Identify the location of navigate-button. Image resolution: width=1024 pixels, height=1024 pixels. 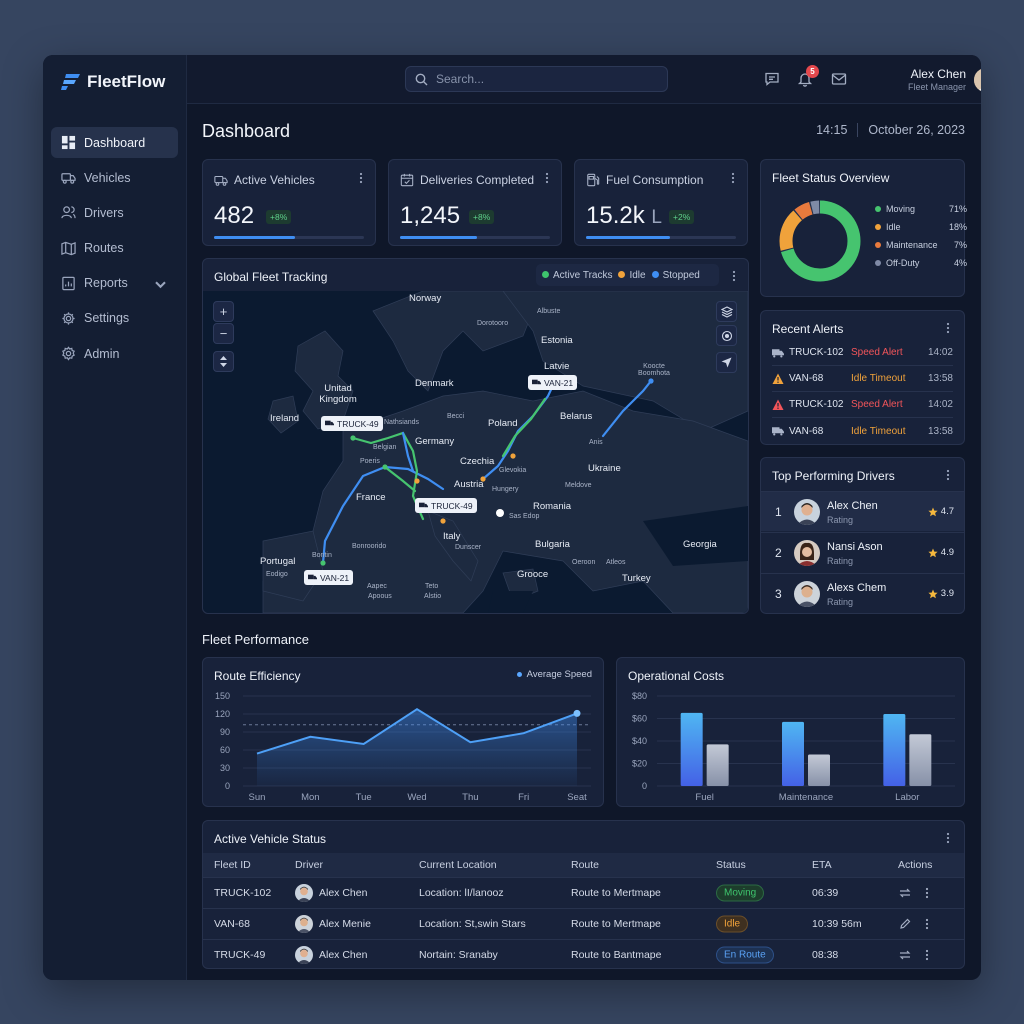
(726, 362).